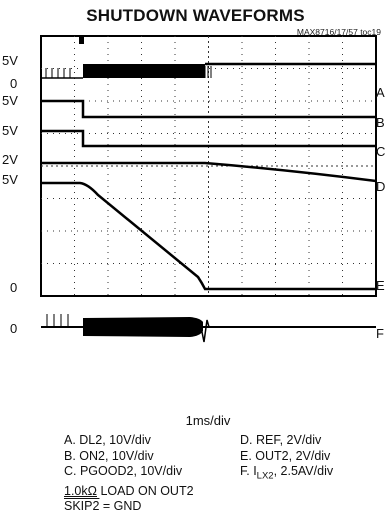 The width and height of the screenshot is (391, 525). What do you see at coordinates (381, 186) in the screenshot?
I see `right-label-d: D` at bounding box center [381, 186].